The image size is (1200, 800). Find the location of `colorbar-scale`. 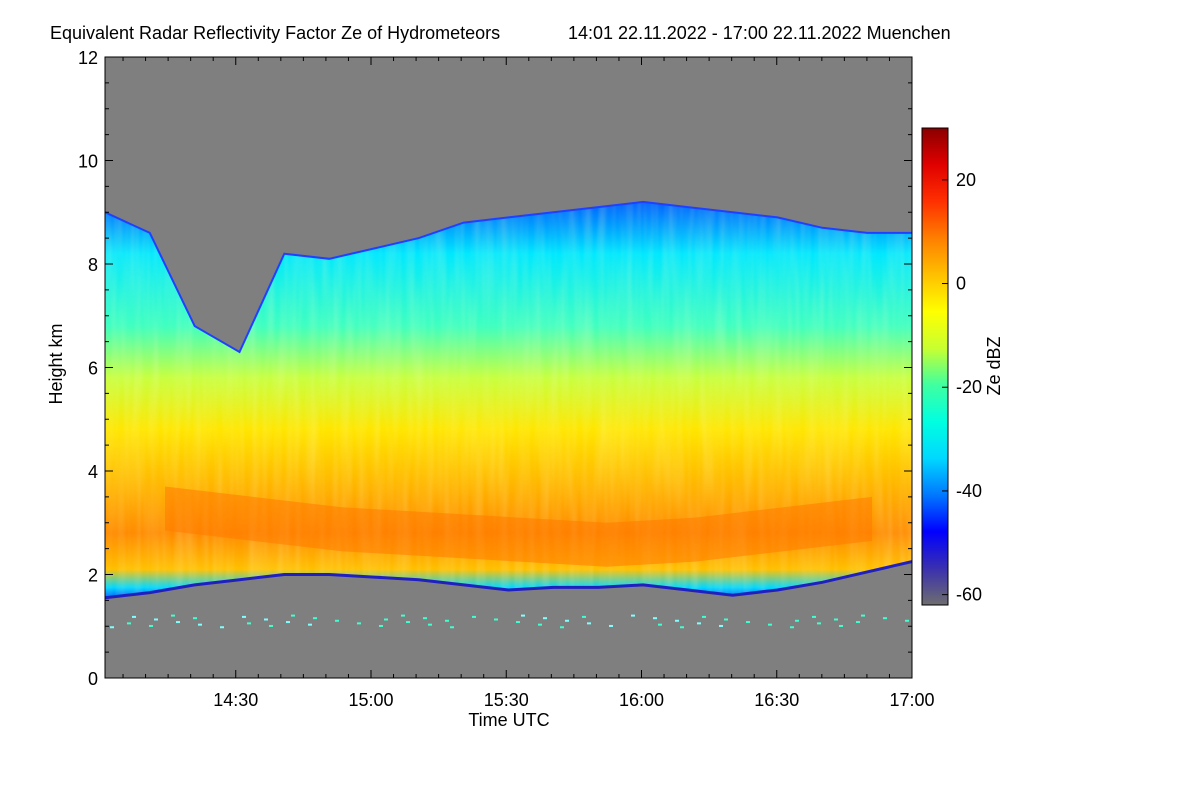

colorbar-scale is located at coordinates (935, 366).